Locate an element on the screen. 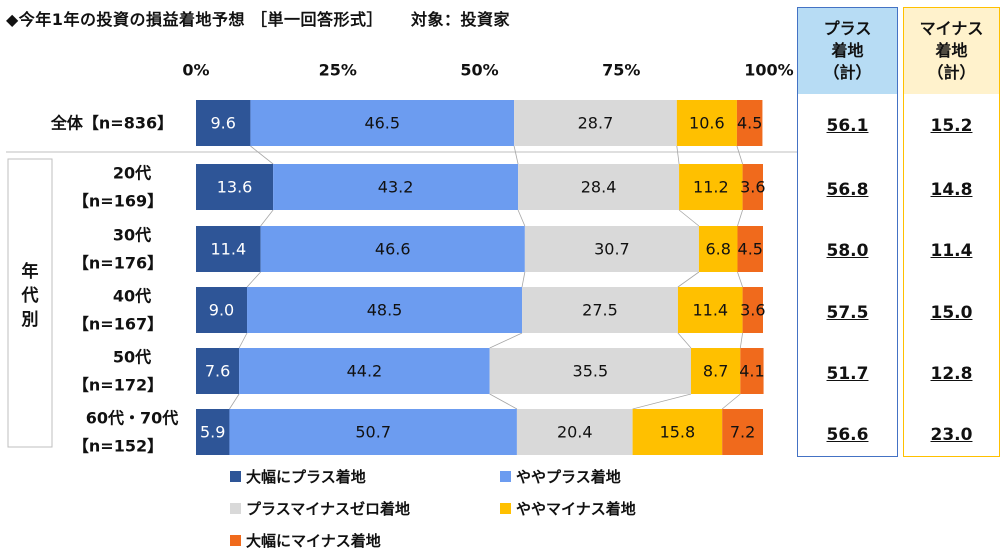 This screenshot has width=1000, height=552. minus-total-value: 12.8 is located at coordinates (951, 374).